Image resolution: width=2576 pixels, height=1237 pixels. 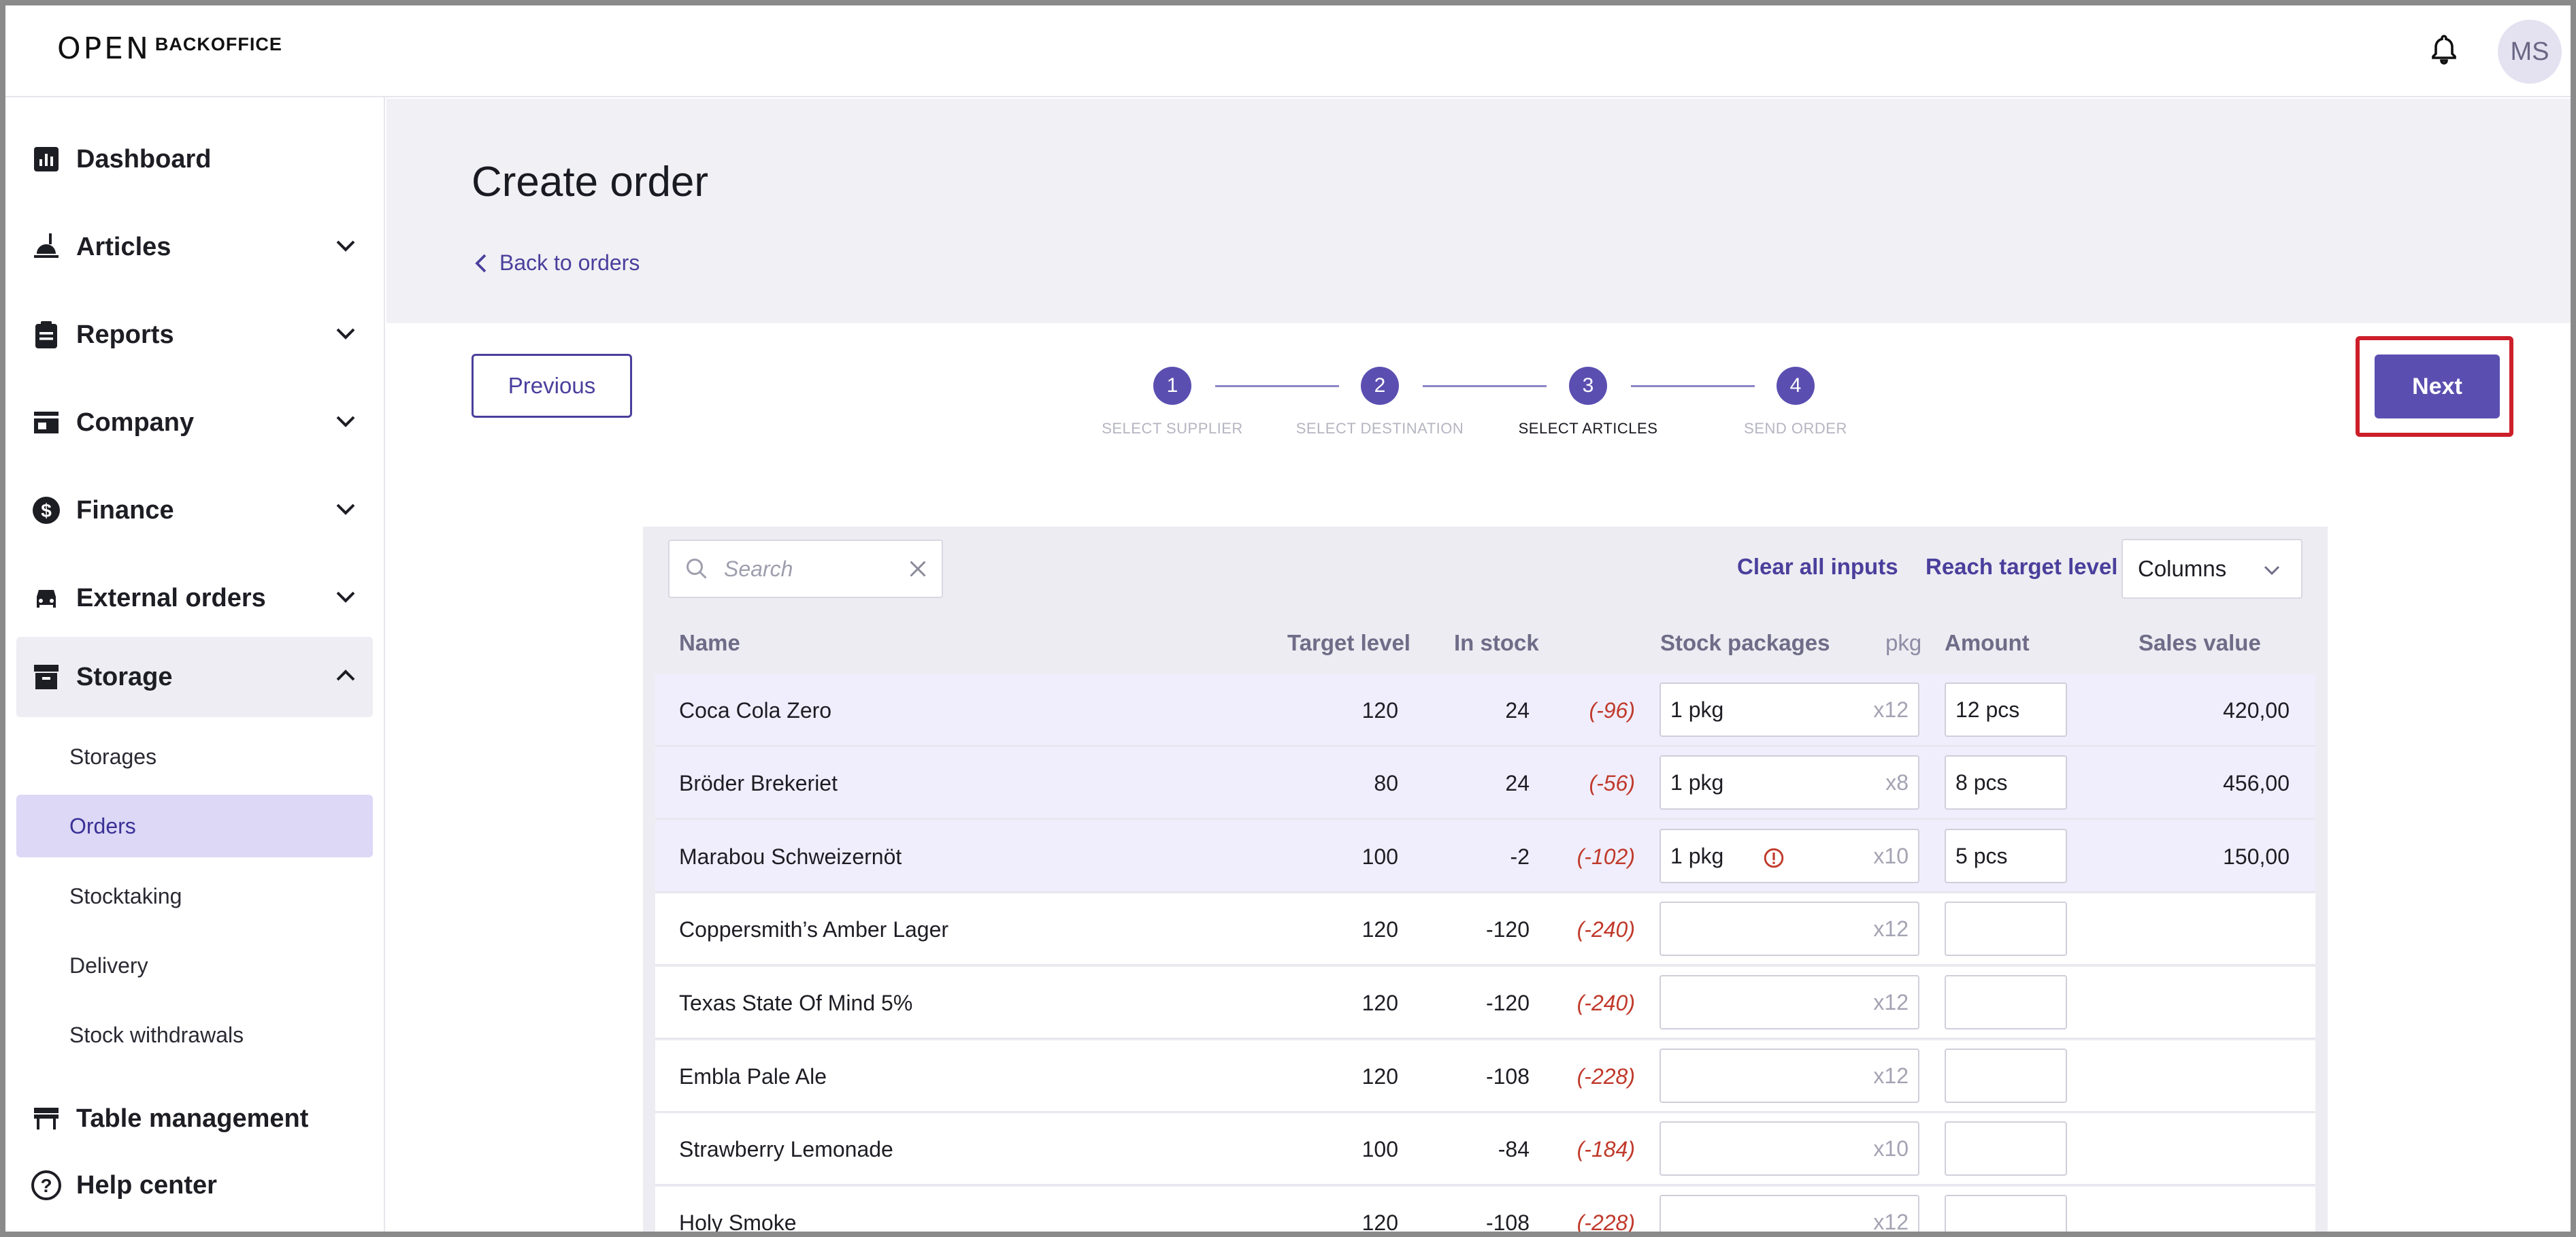 What do you see at coordinates (2022, 566) in the screenshot?
I see `reach-target-level-button: Reach target level` at bounding box center [2022, 566].